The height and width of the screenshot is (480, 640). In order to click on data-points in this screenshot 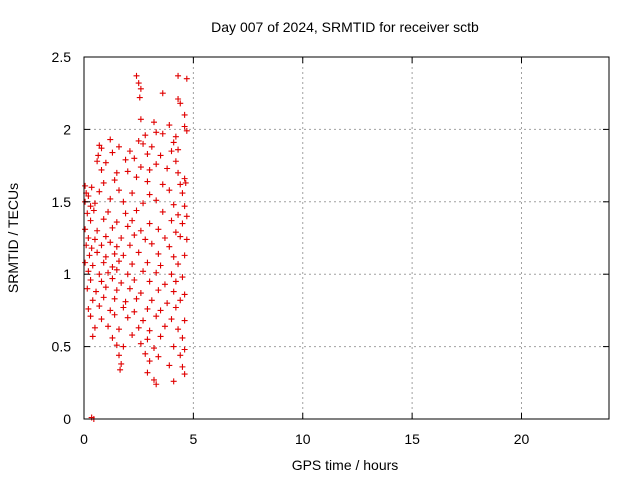, I will do `click(136, 247)`.